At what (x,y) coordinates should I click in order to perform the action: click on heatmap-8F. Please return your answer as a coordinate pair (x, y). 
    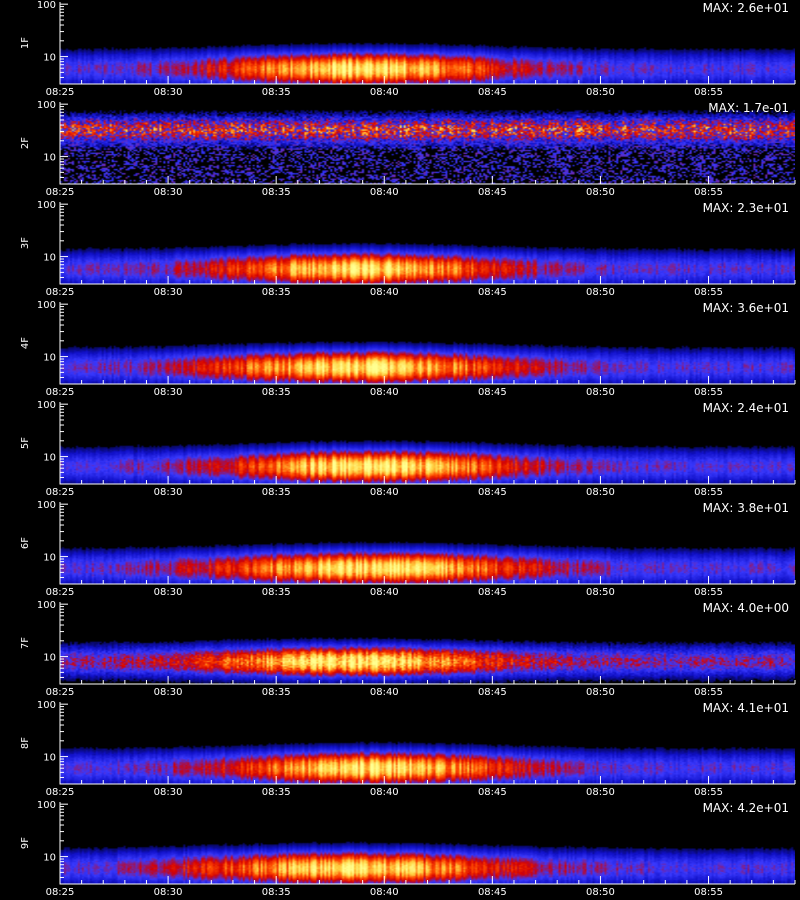
    Looking at the image, I should click on (427, 743).